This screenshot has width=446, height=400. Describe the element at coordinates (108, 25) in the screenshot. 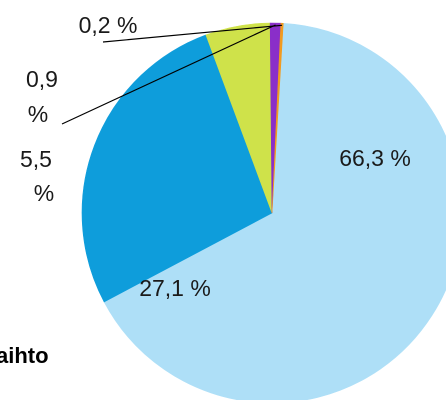

I see `slice-label-0-2: 0,2 %` at that location.